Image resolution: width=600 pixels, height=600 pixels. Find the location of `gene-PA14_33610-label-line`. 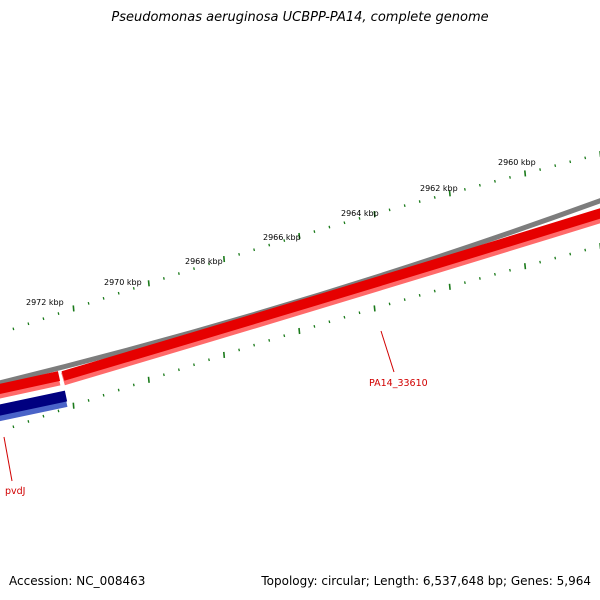

gene-PA14_33610-label-line is located at coordinates (387, 351).